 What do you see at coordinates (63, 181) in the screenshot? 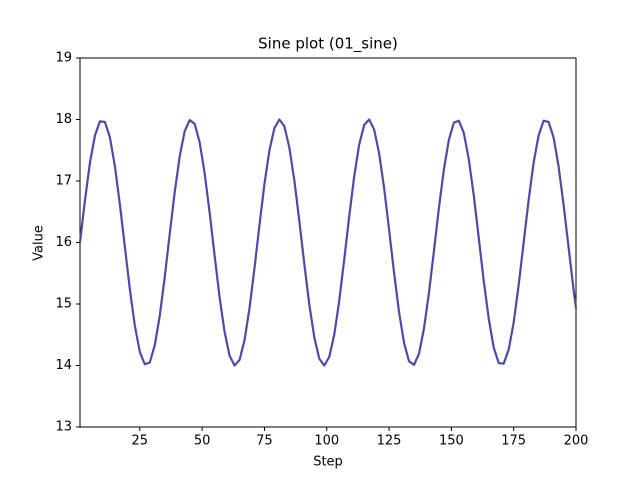
I see `y-tick-label: 17` at bounding box center [63, 181].